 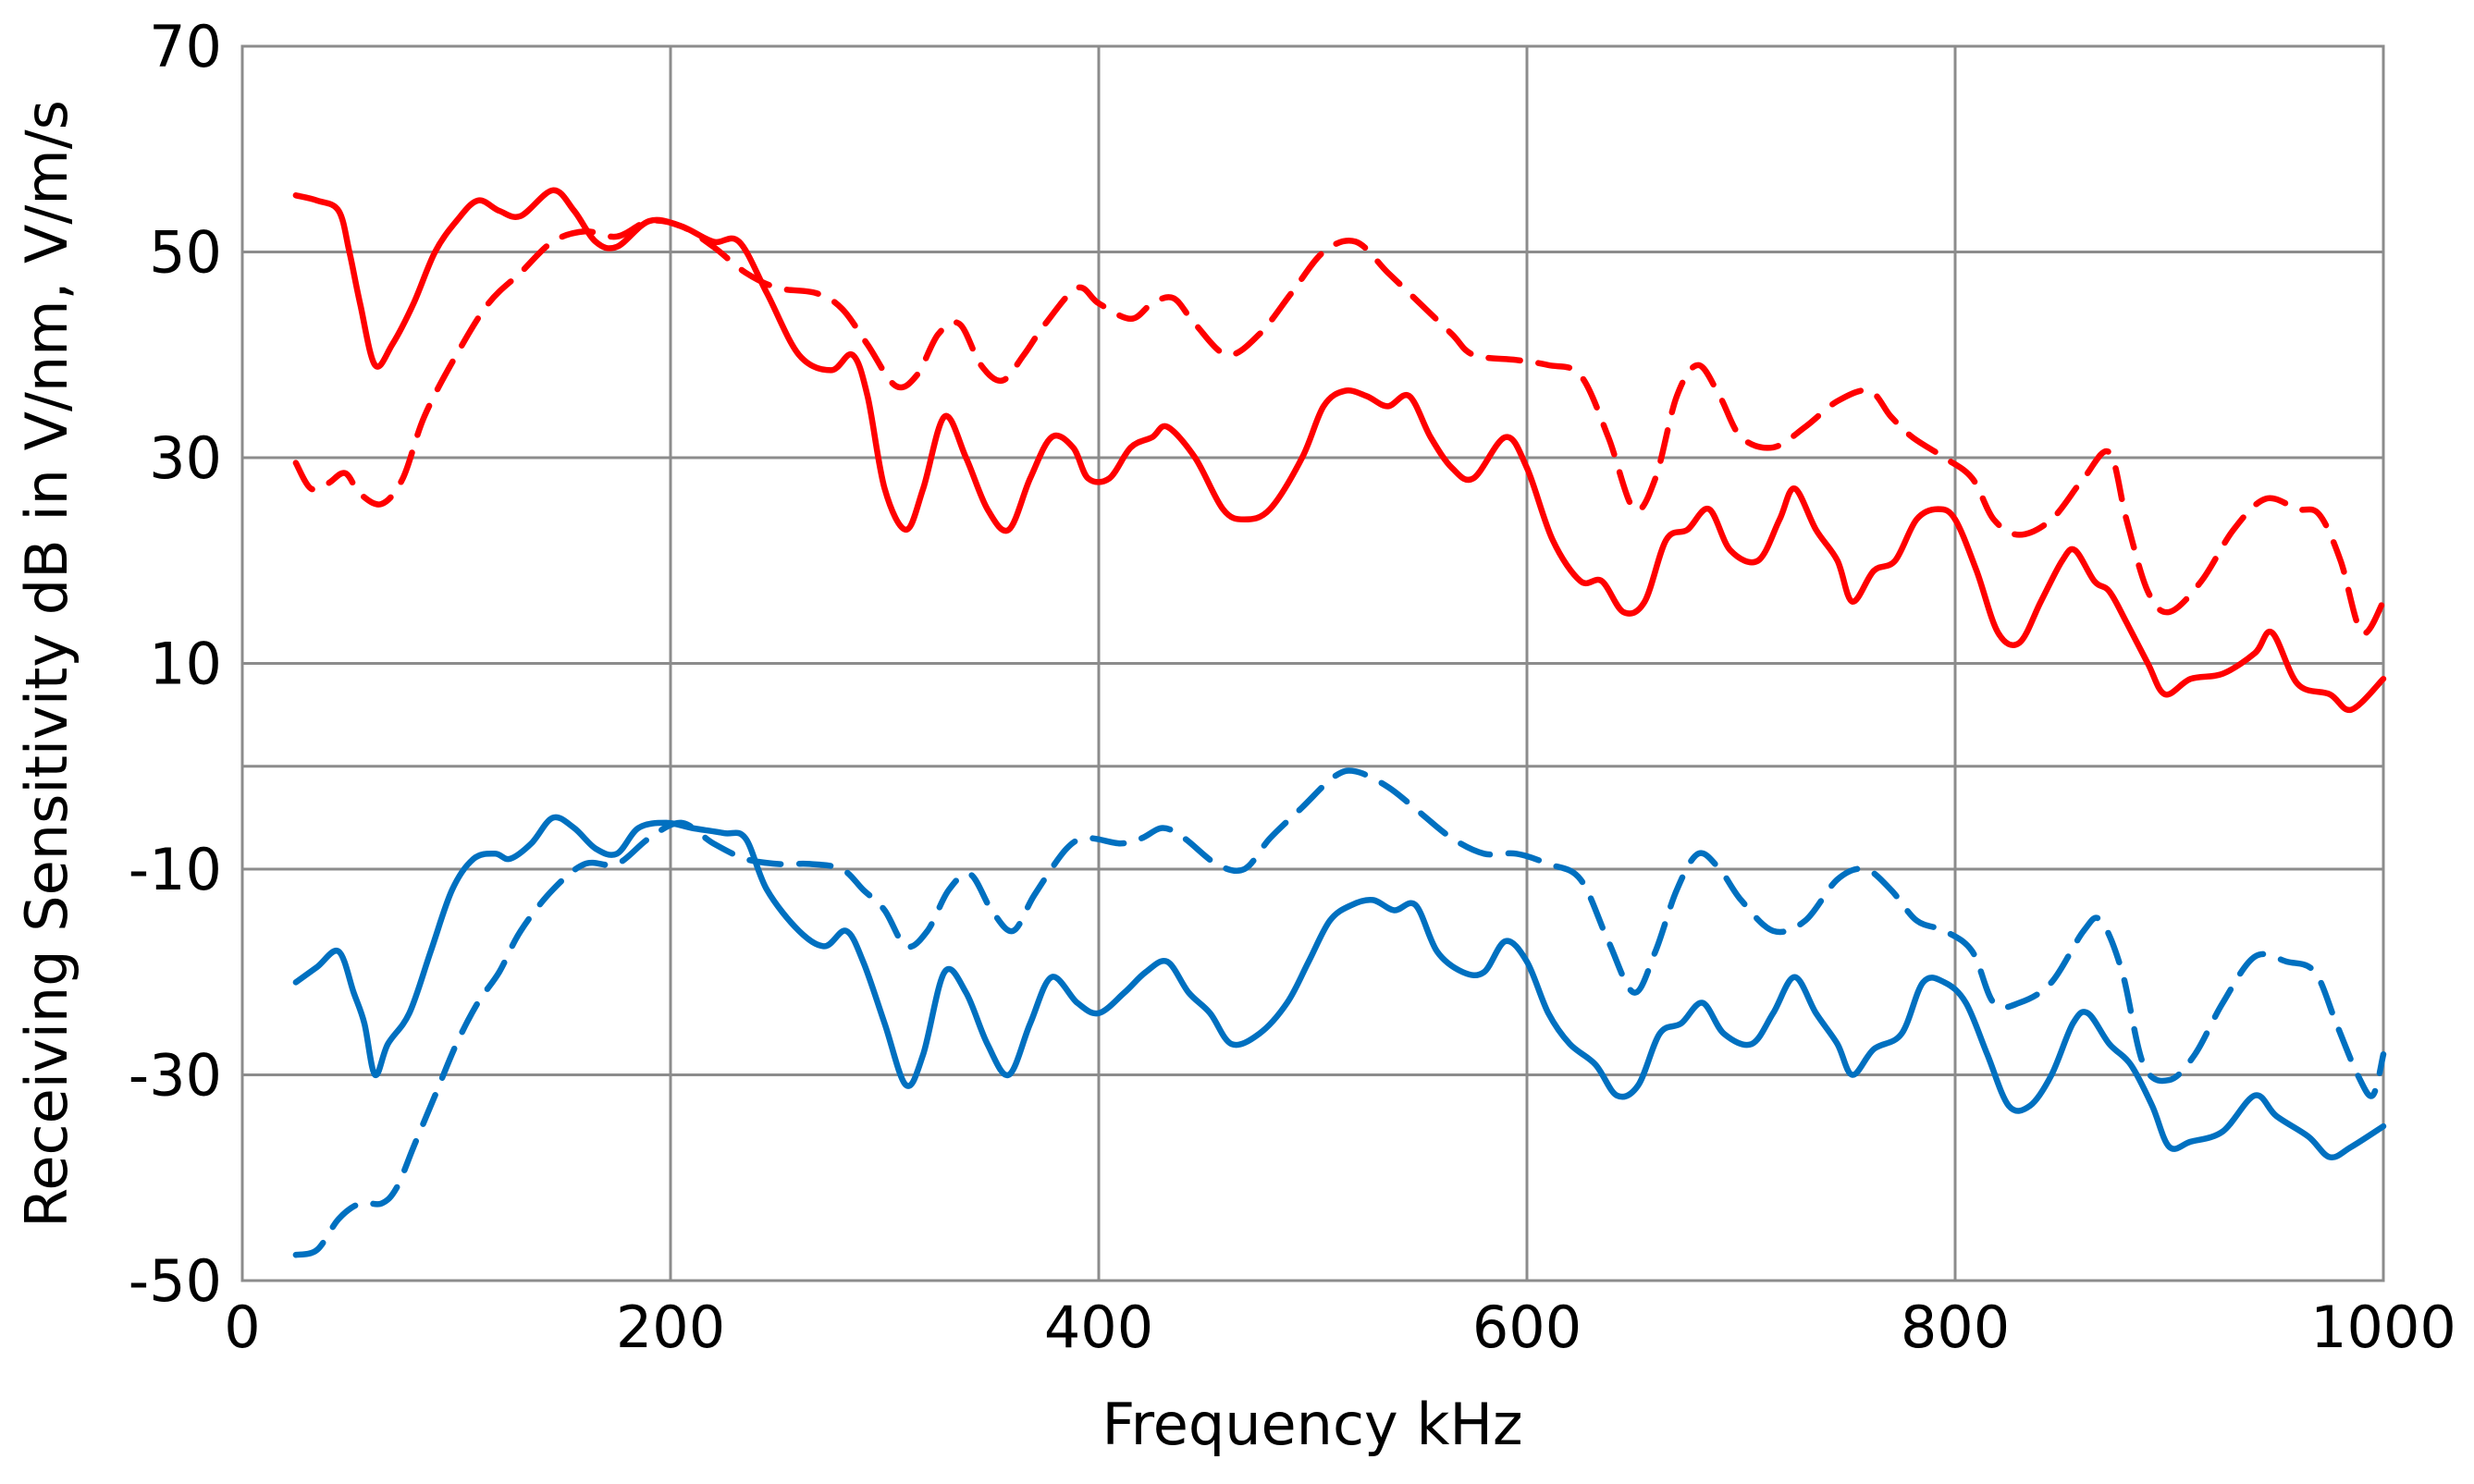 What do you see at coordinates (1098, 1327) in the screenshot?
I see `x-tick-label: 400` at bounding box center [1098, 1327].